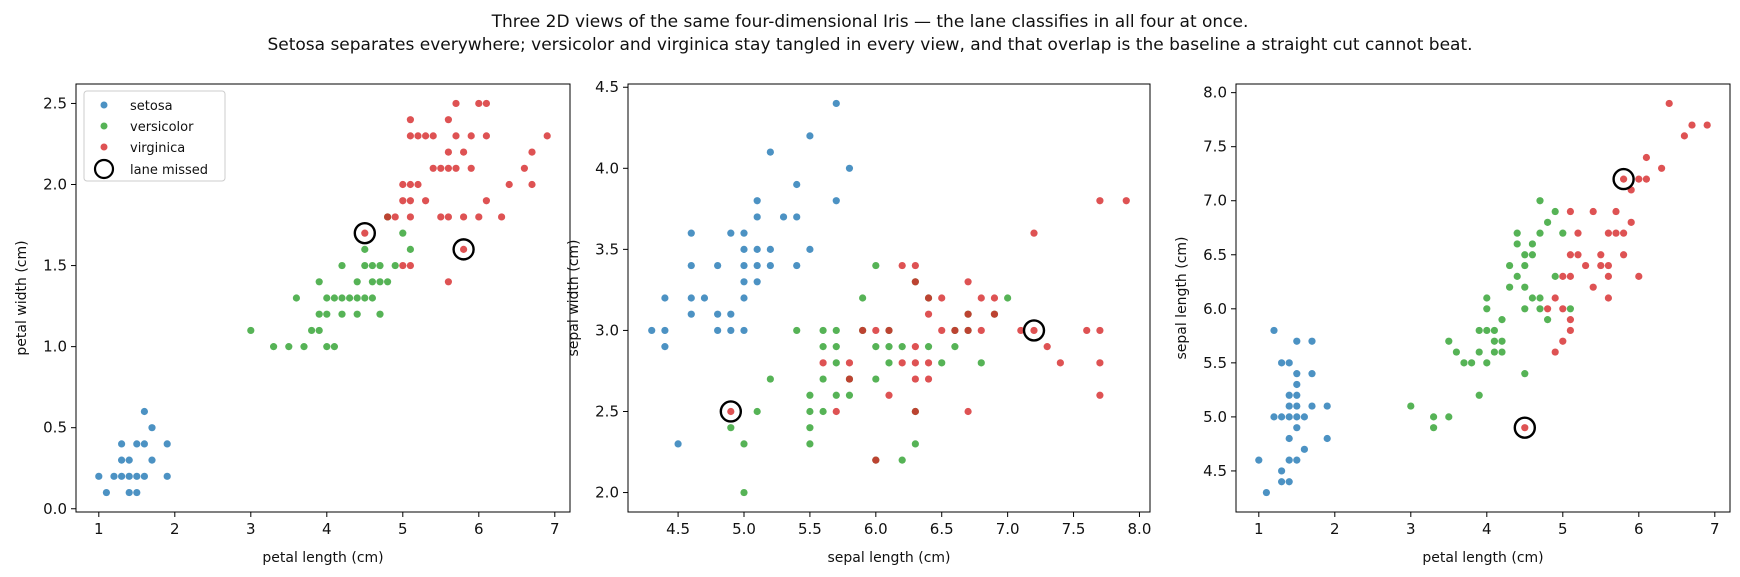  I want to click on lane-missed-ring, so click(1034, 330).